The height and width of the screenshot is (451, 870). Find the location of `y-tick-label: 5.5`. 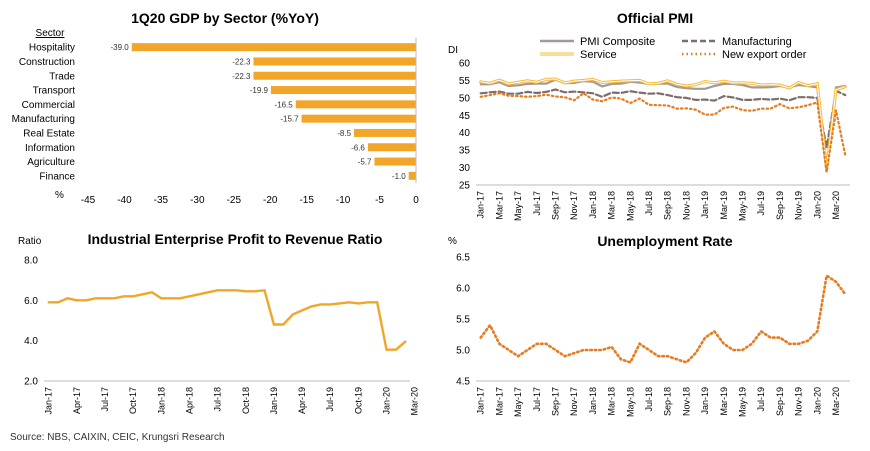

y-tick-label: 5.5 is located at coordinates (463, 320).